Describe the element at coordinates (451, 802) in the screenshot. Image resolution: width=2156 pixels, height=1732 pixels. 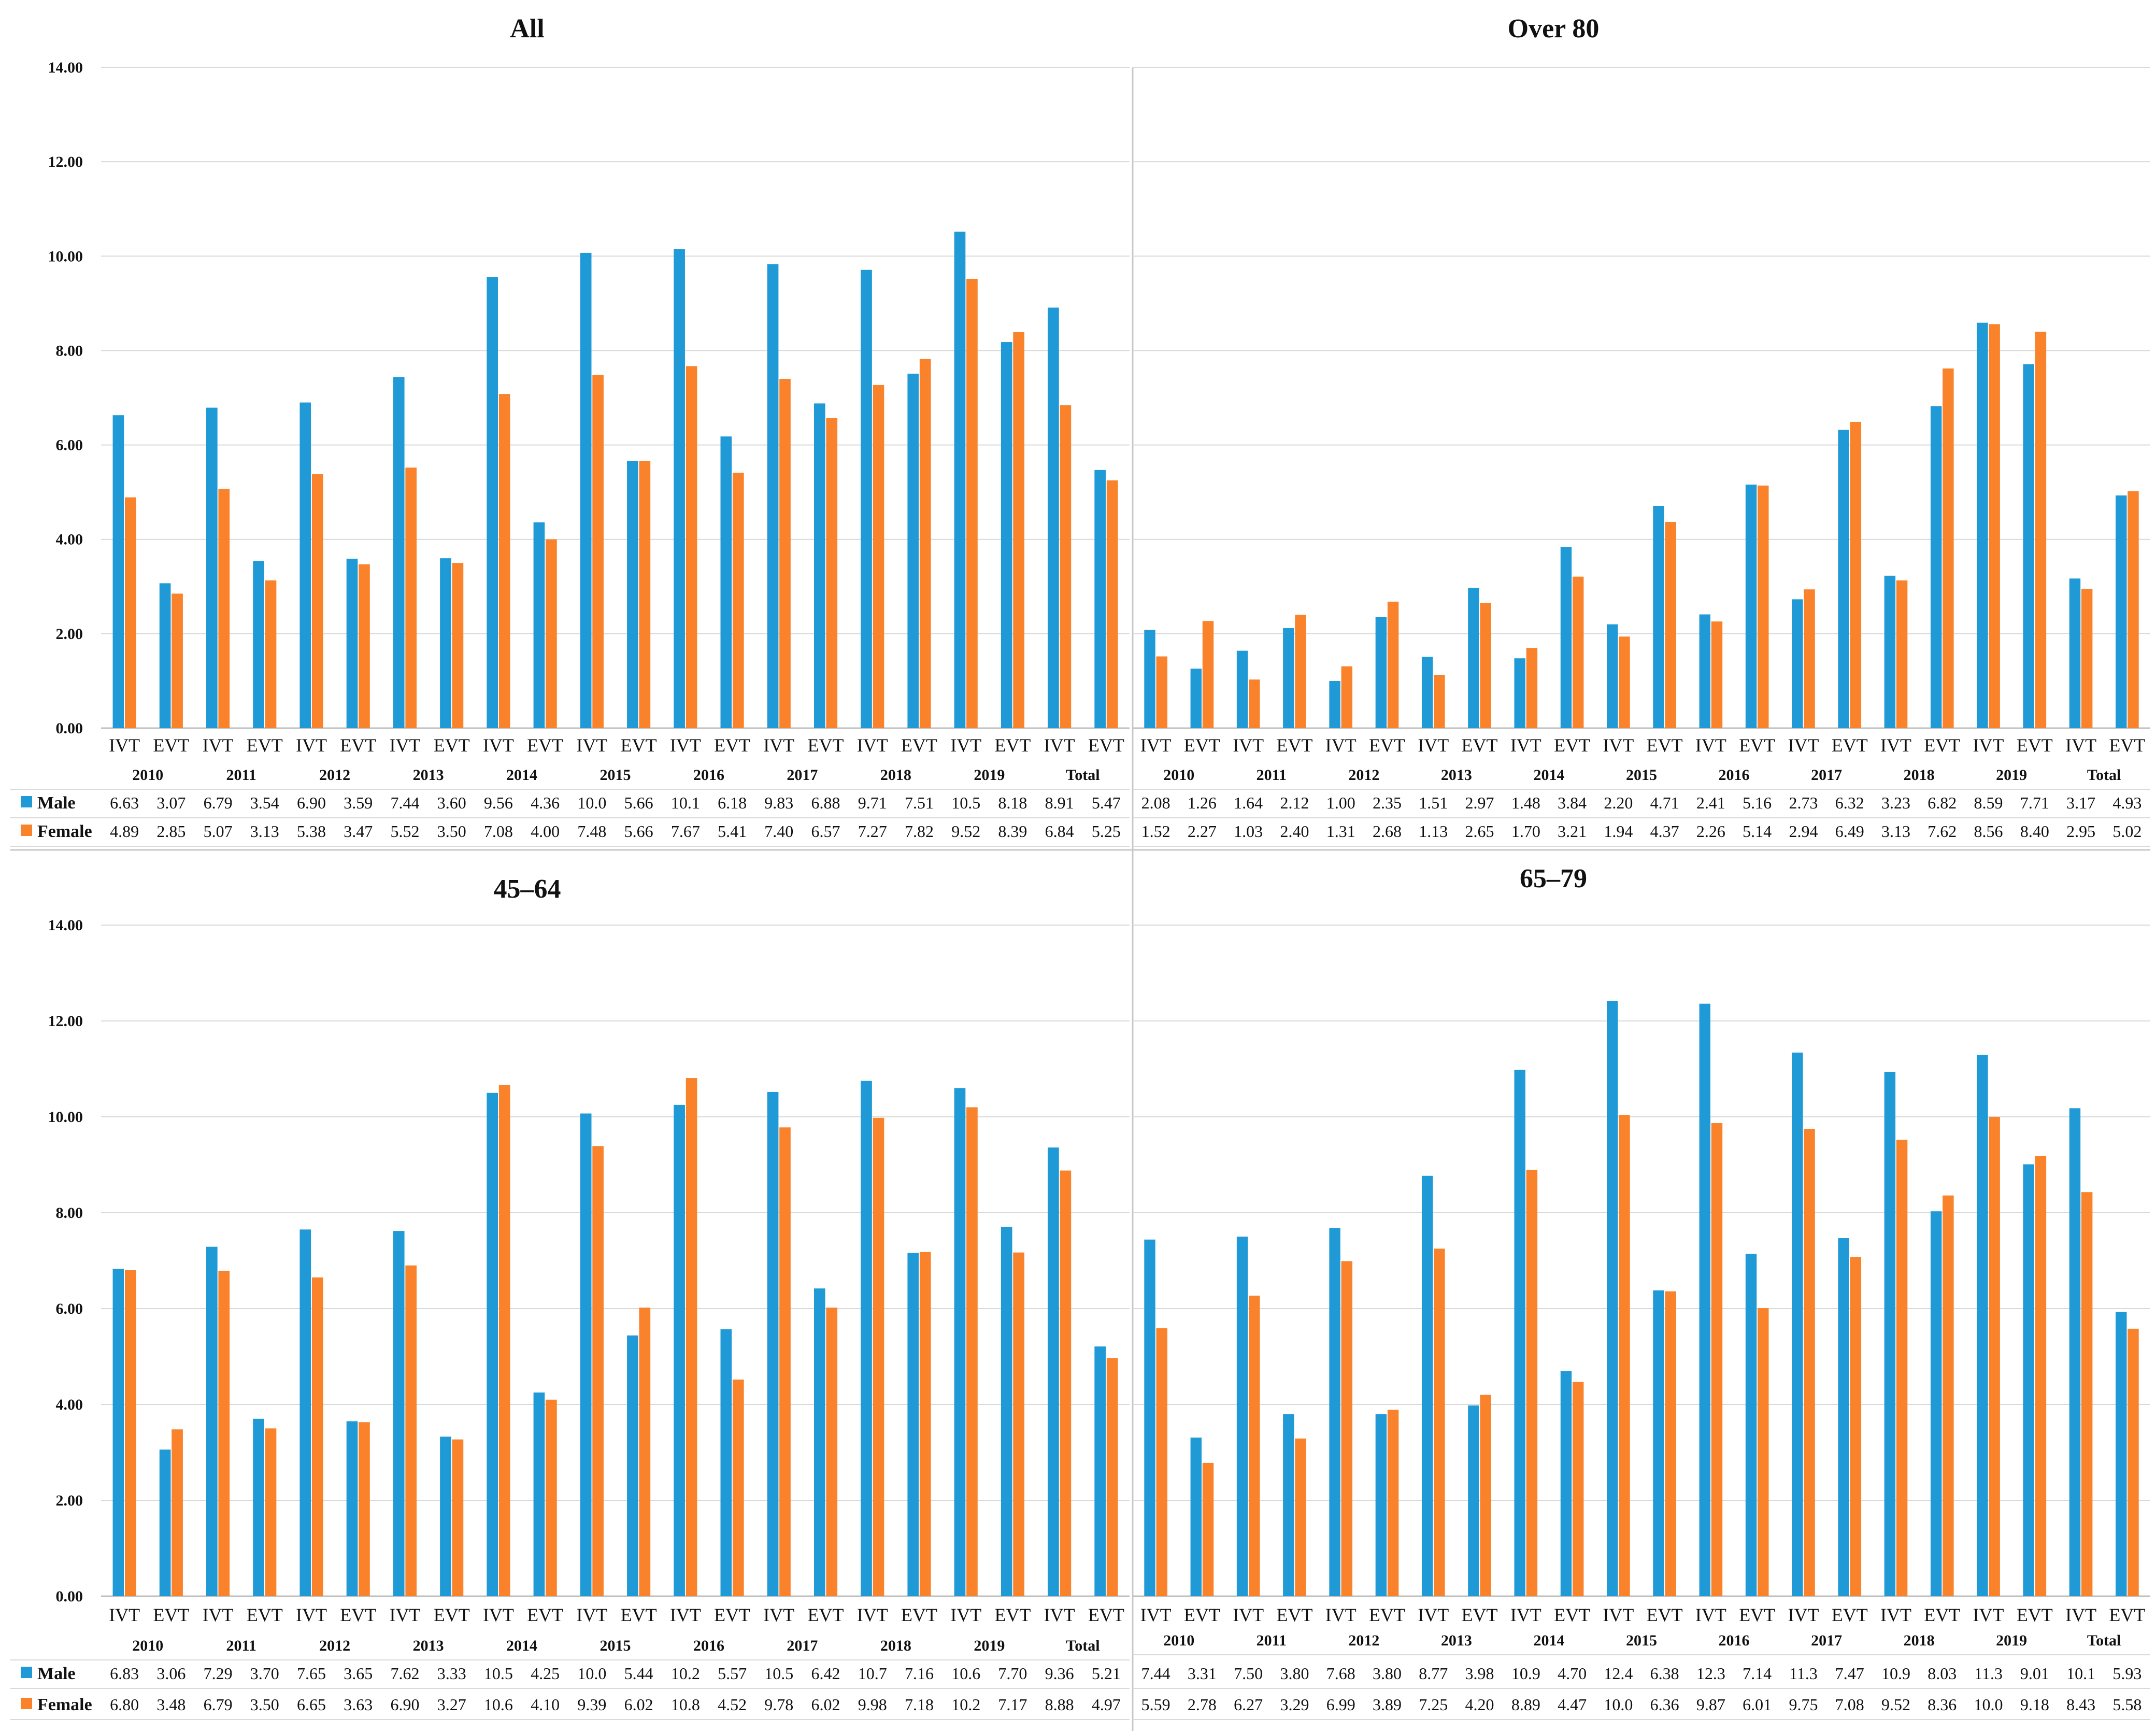
I see `data-table-value: 3.60` at that location.